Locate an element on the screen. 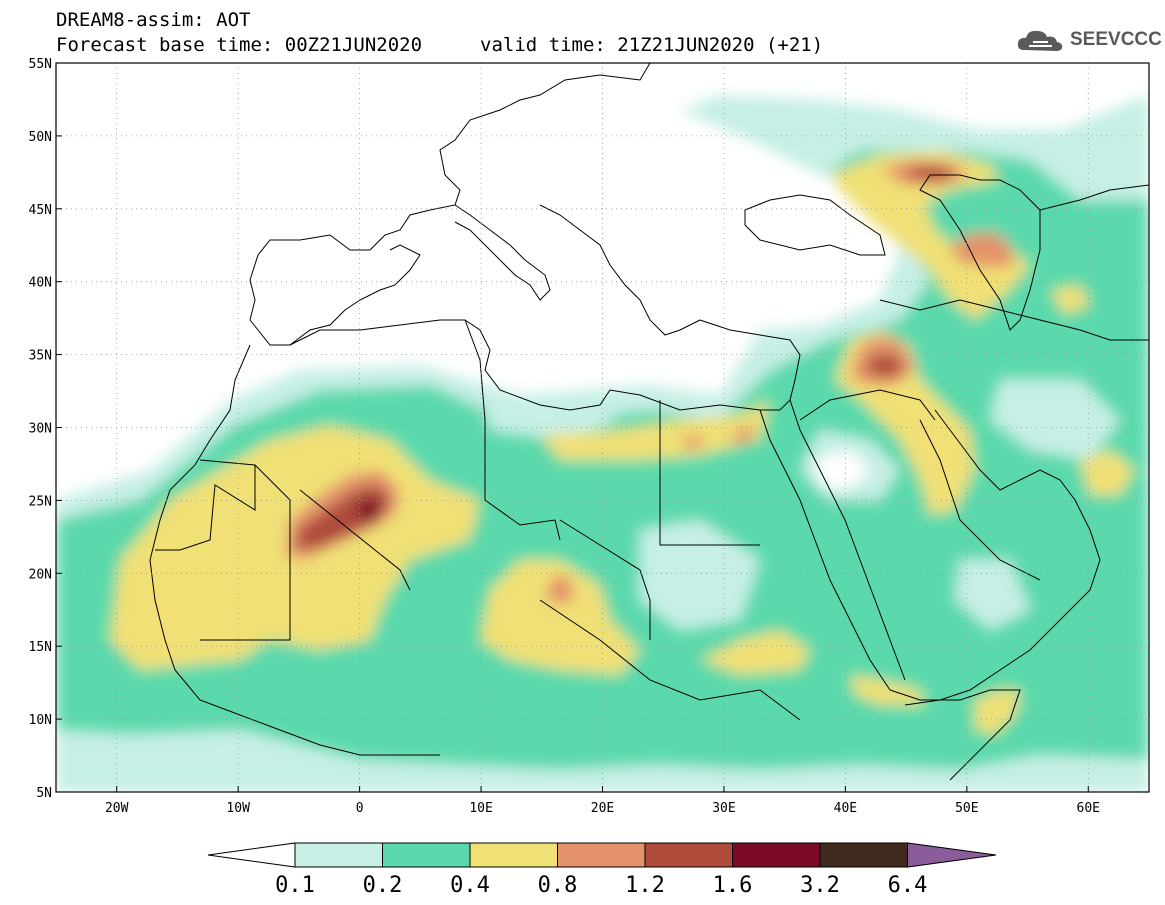 This screenshot has width=1165, height=905. lon-label: 10W is located at coordinates (238, 808).